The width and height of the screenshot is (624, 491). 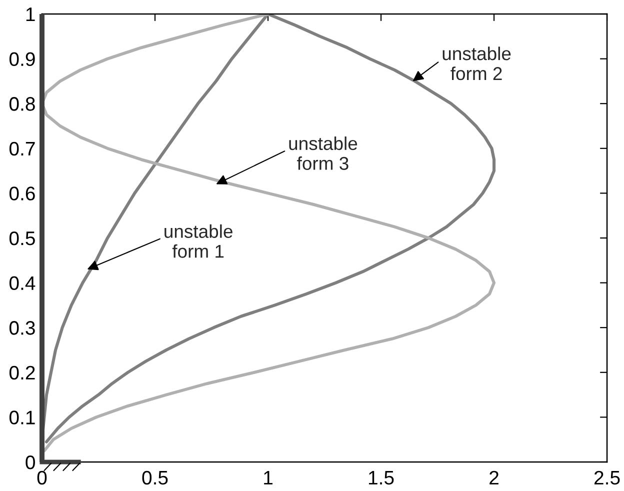 What do you see at coordinates (268, 477) in the screenshot?
I see `x-tick-label: 1` at bounding box center [268, 477].